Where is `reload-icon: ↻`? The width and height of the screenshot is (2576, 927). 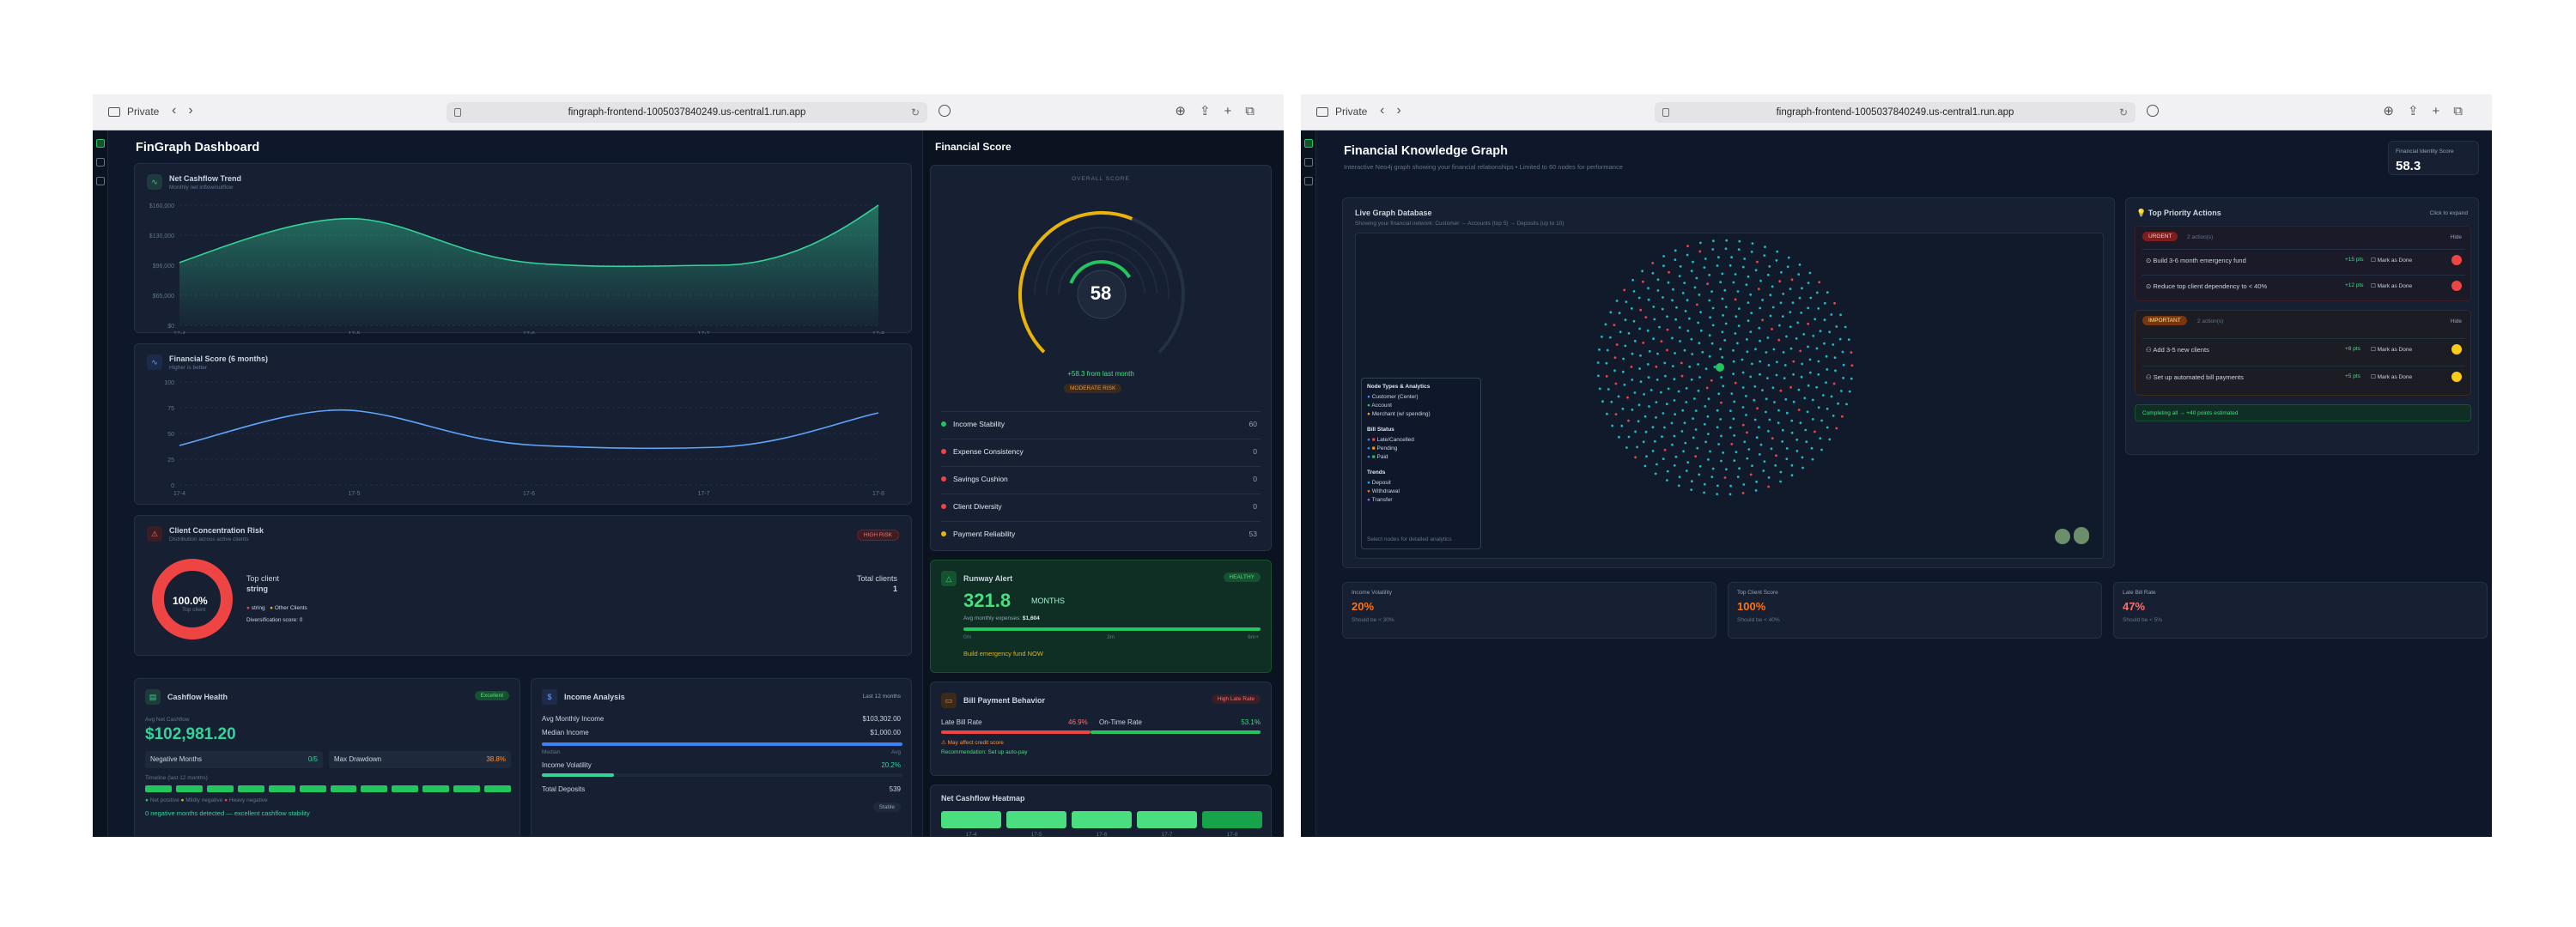 reload-icon: ↻ is located at coordinates (915, 112).